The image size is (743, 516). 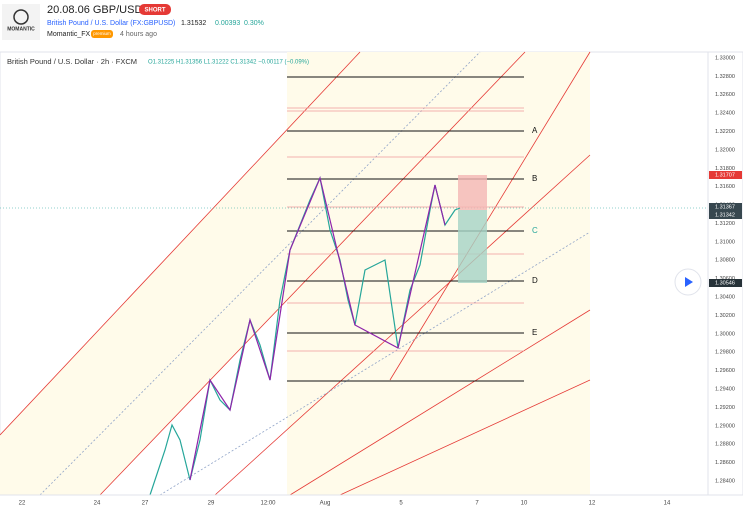 I want to click on logo-mark, so click(x=21, y=17).